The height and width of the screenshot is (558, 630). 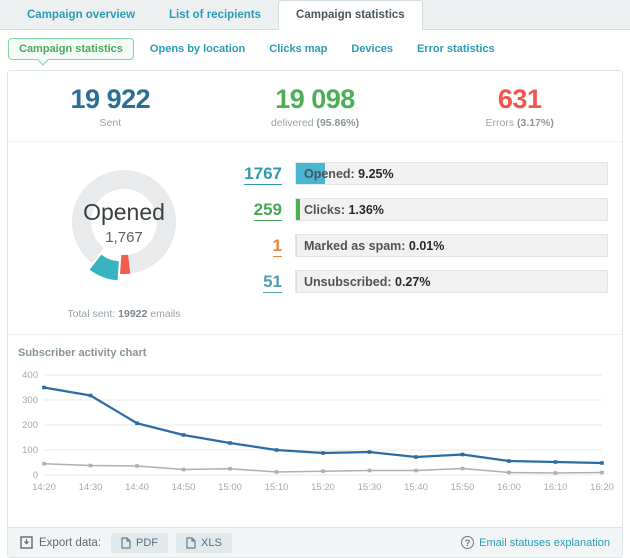 What do you see at coordinates (30, 375) in the screenshot?
I see `svg-text: 400` at bounding box center [30, 375].